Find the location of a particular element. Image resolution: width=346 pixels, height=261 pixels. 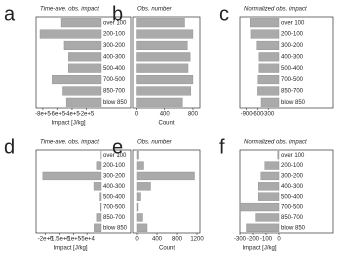

x-tick-label: 1200 is located at coordinates (197, 240).